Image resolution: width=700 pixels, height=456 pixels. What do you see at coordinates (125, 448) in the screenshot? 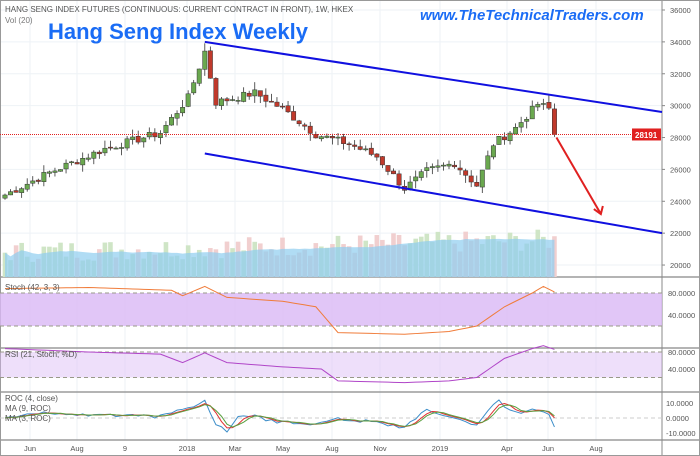
I see `time-axis-label: 9` at bounding box center [125, 448].